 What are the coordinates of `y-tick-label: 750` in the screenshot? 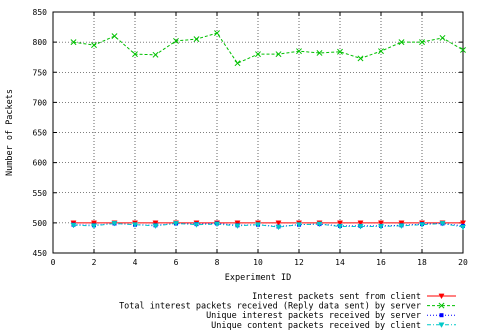 It's located at (40, 72).